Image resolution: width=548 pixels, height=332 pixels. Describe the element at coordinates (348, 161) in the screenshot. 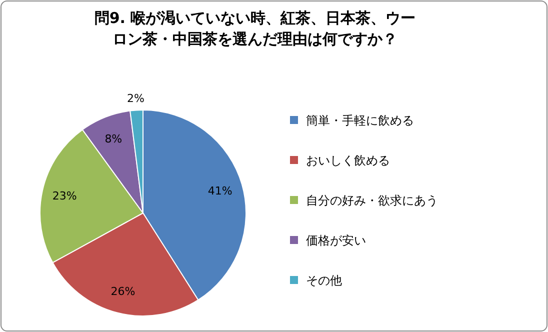

I see `legend-label: おいしく飲める` at that location.